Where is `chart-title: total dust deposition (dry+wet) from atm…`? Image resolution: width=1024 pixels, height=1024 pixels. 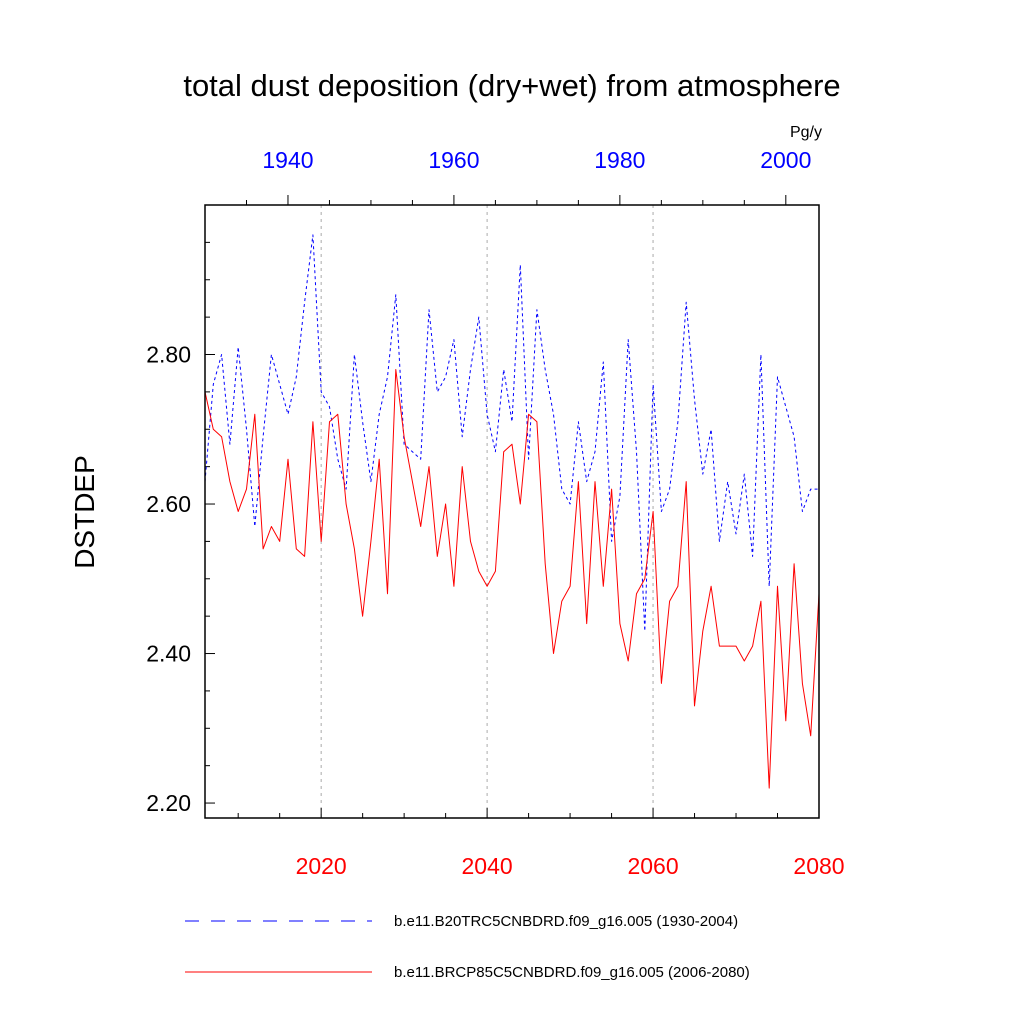 chart-title: total dust deposition (dry+wet) from atm… is located at coordinates (511, 85).